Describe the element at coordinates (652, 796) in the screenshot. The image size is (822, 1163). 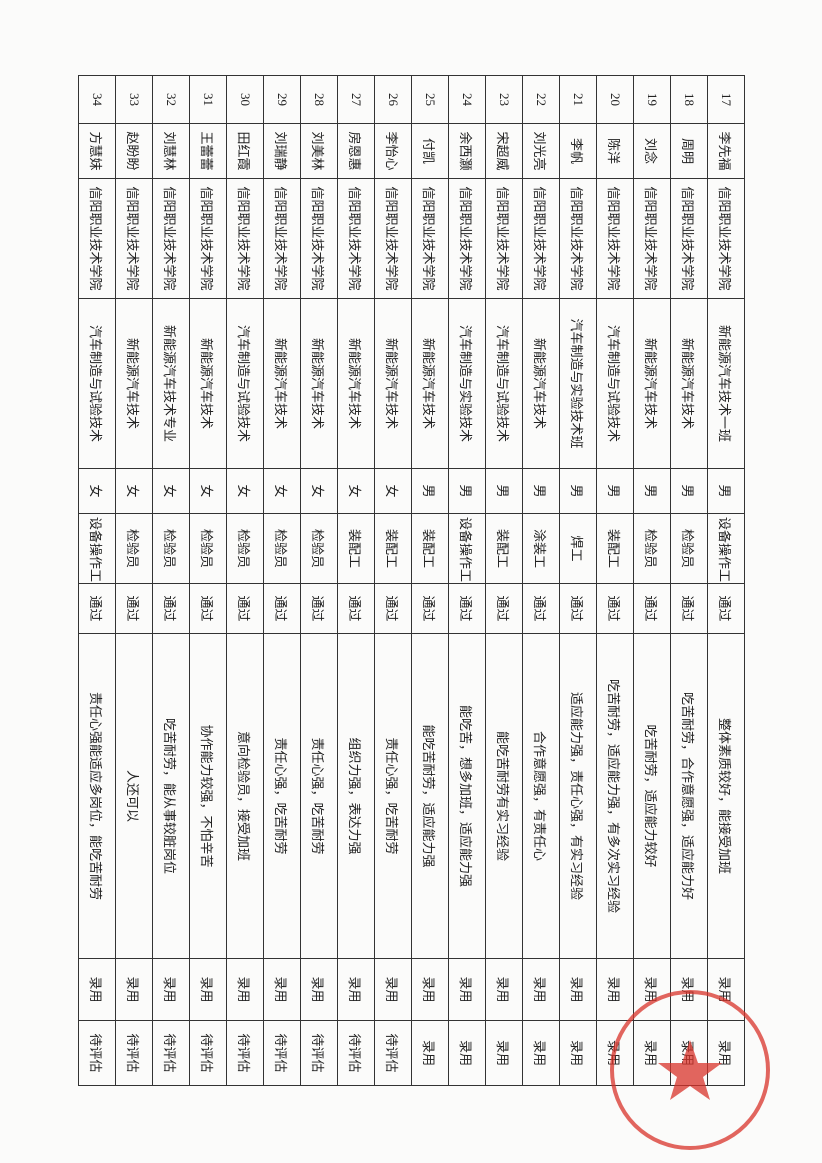
I see `table-cell: 吃苦耐劳，适应能力较好` at that location.